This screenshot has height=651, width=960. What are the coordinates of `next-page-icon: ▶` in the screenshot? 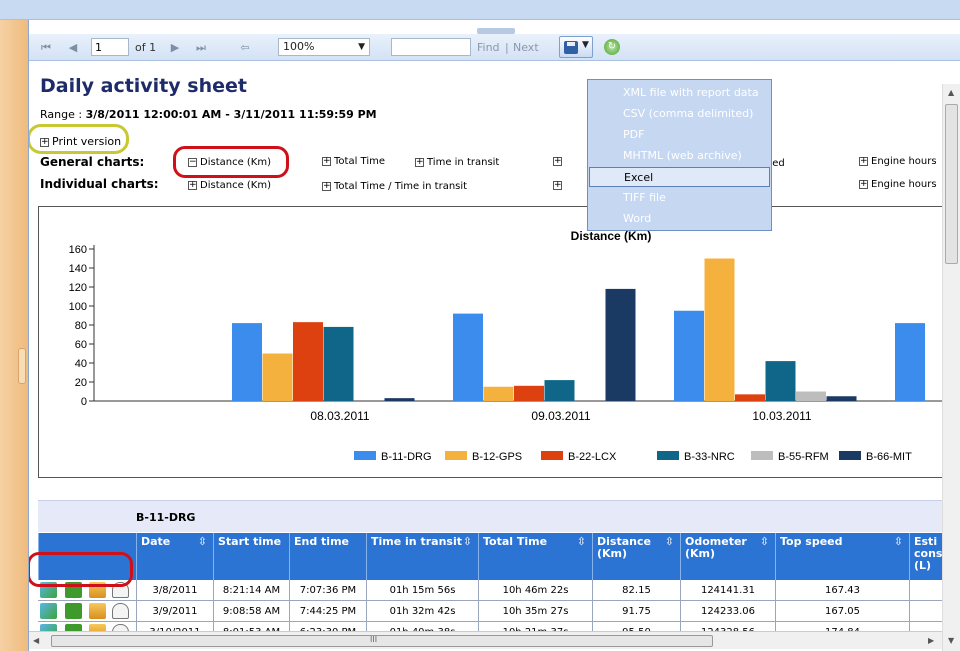 It's located at (175, 47).